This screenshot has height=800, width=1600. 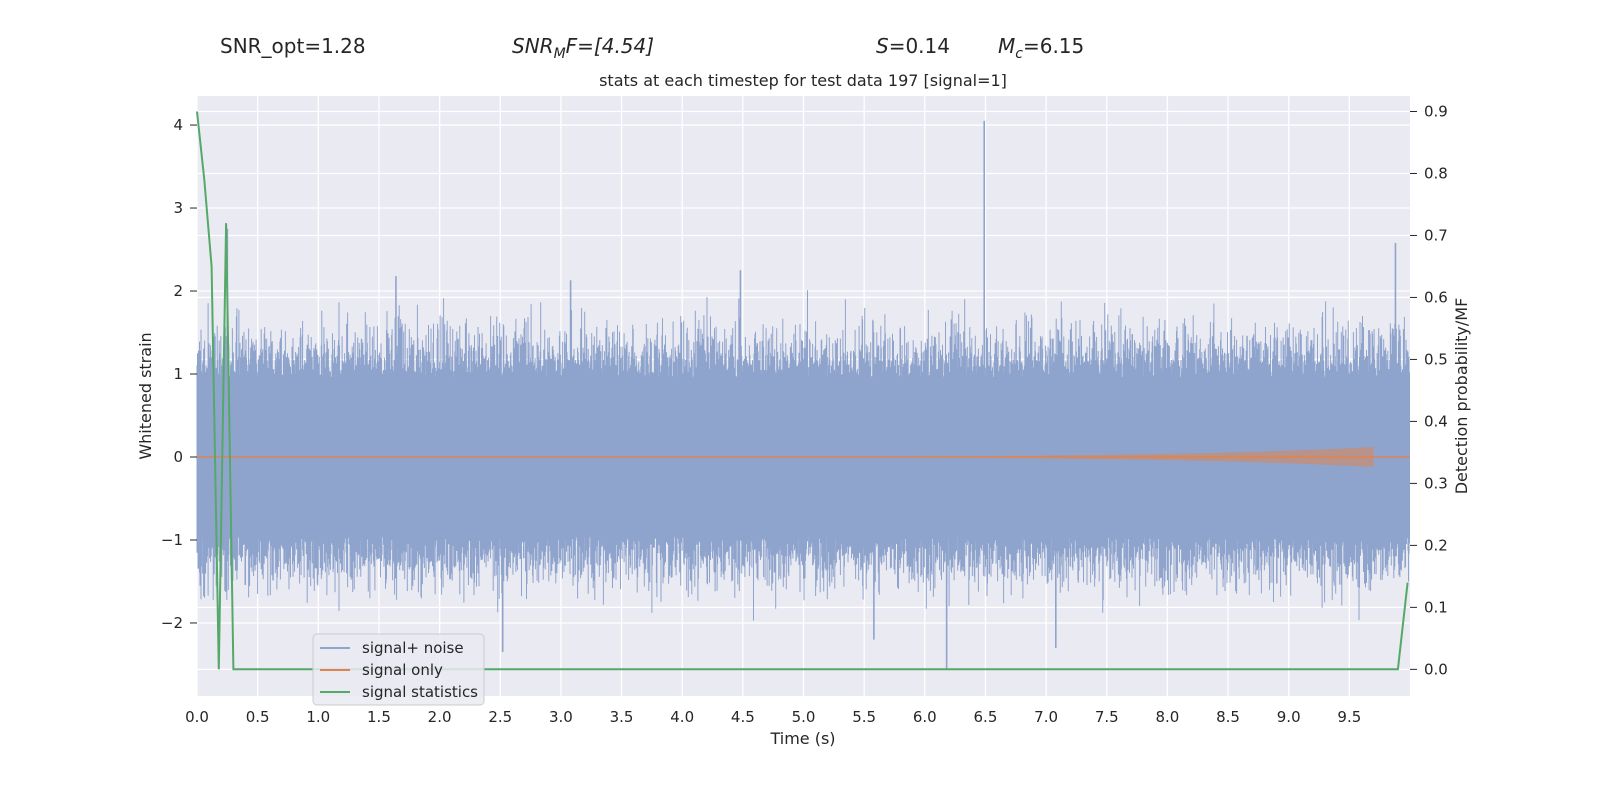 I want to click on y-left-tick-label: 2, so click(x=178, y=291).